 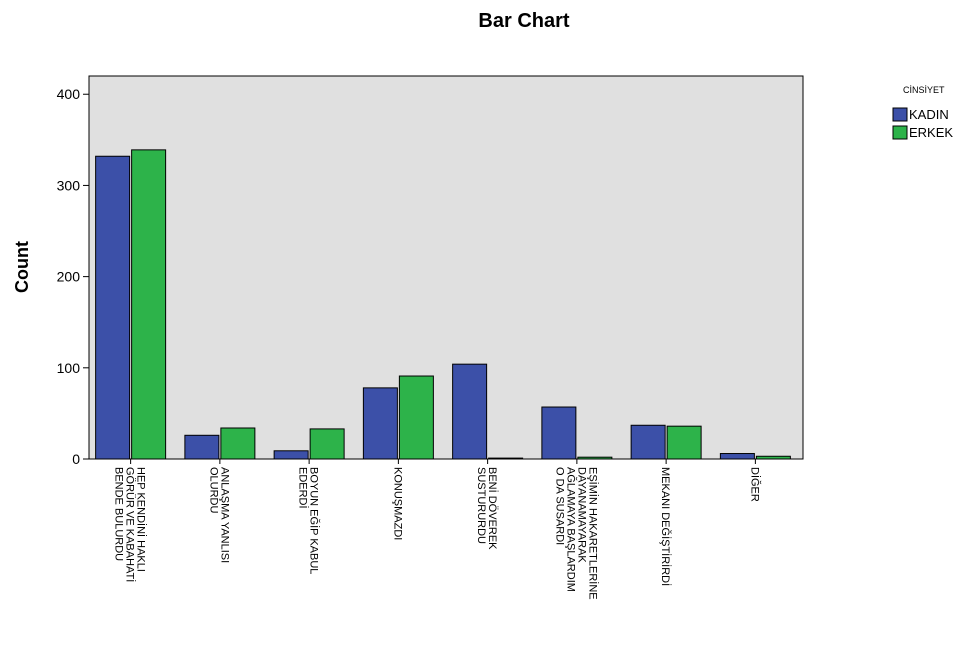 What do you see at coordinates (665, 526) in the screenshot?
I see `x-tick-label: MEKANI DEĞİŞTİRİRDİ` at bounding box center [665, 526].